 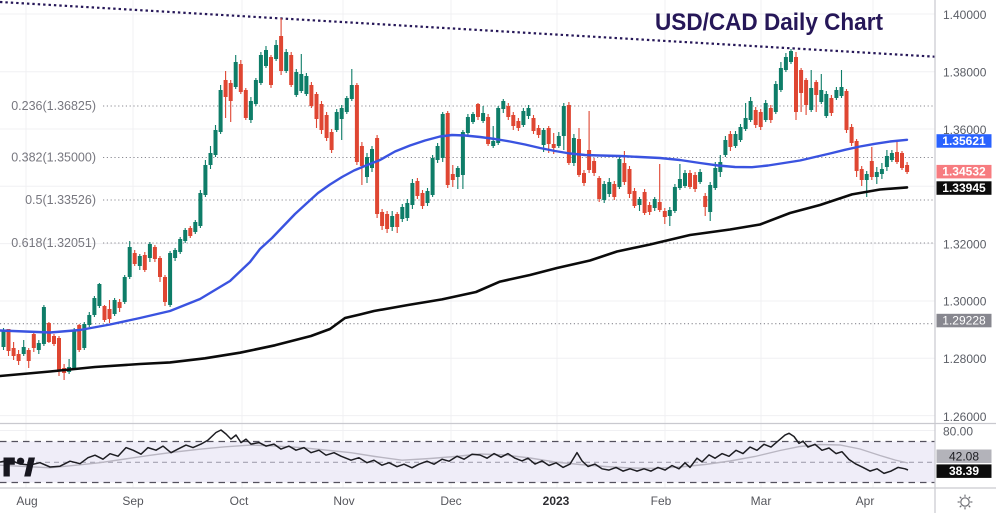 What do you see at coordinates (965, 130) in the screenshot?
I see `svg-text: 1.36000` at bounding box center [965, 130].